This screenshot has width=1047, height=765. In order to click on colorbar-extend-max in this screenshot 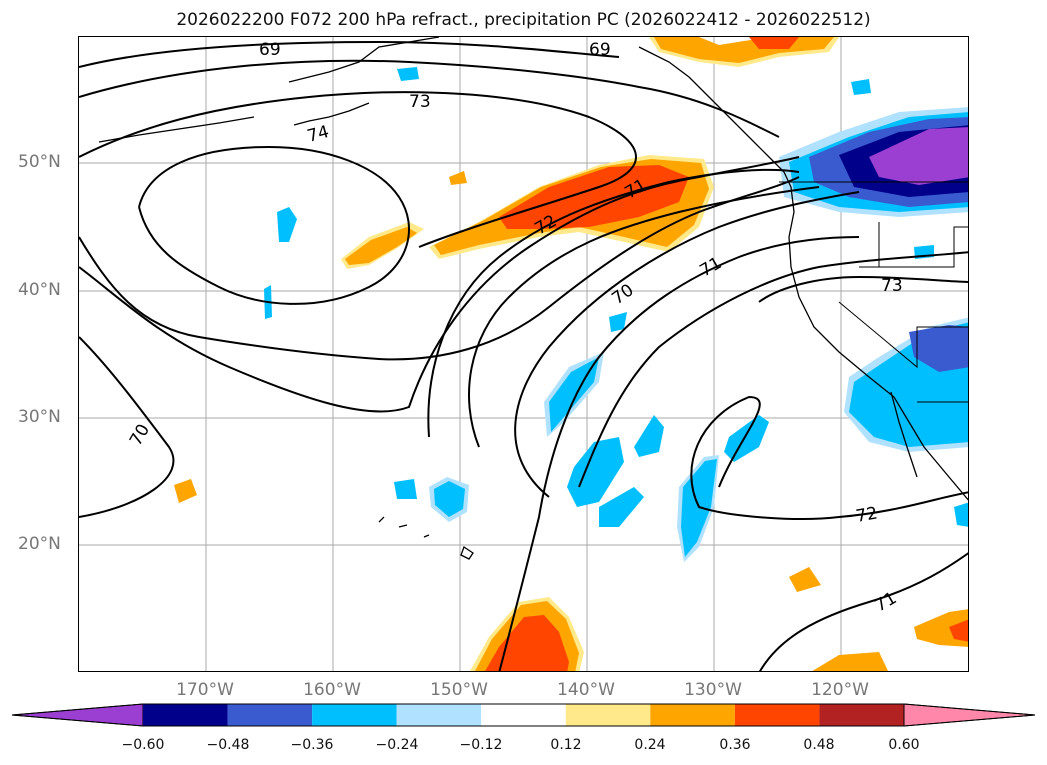, I will do `click(969, 715)`.